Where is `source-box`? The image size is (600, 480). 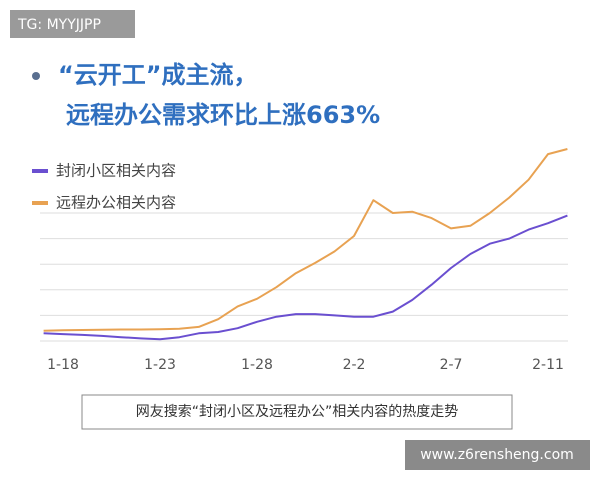
source-box is located at coordinates (497, 455).